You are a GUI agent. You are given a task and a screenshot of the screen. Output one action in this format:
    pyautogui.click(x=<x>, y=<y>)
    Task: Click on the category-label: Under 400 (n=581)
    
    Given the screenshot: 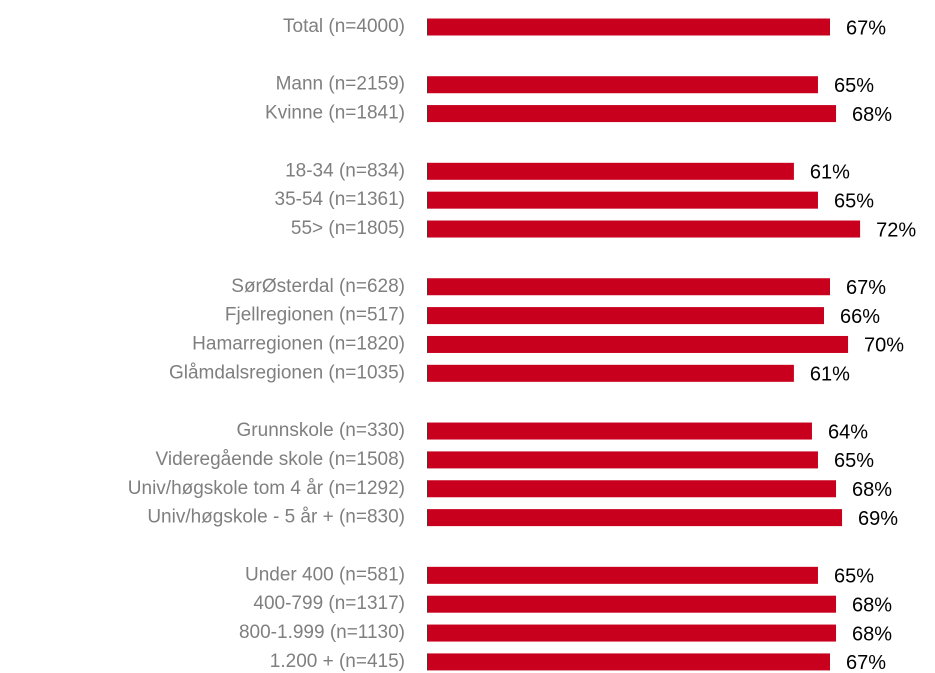 What is the action you would take?
    pyautogui.click(x=325, y=574)
    